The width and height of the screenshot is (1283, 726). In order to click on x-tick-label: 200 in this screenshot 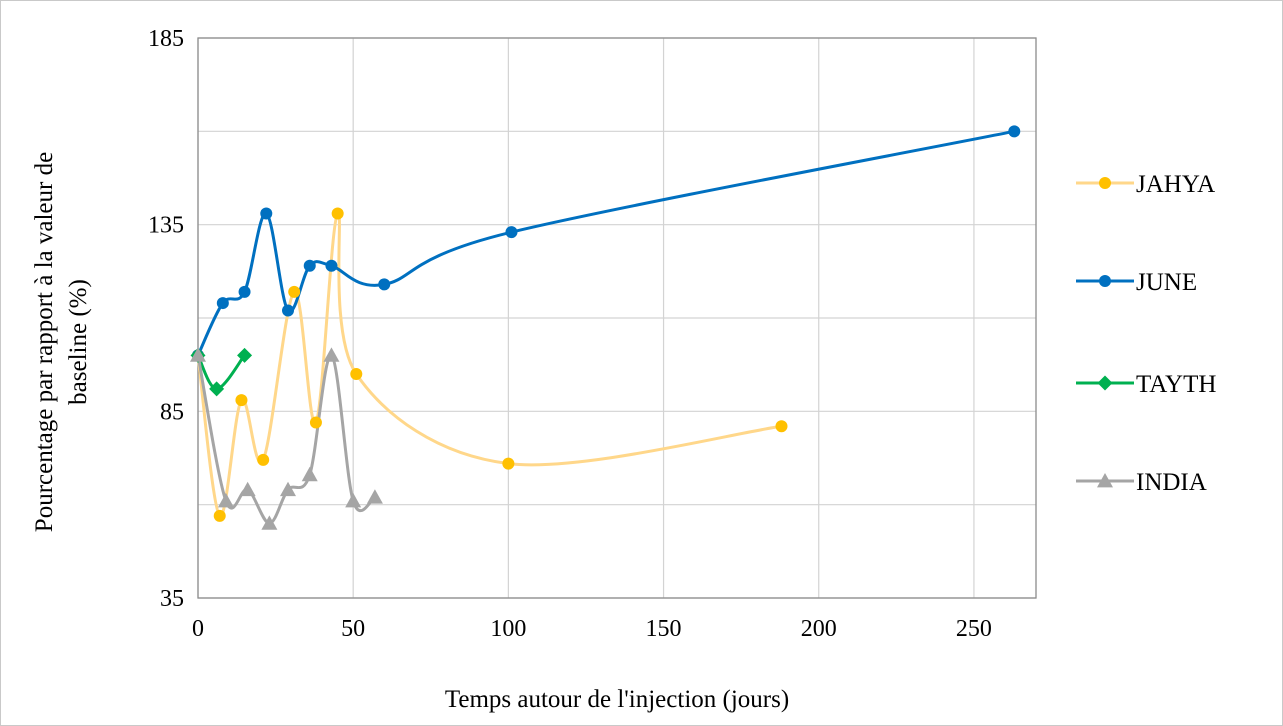, I will do `click(819, 629)`.